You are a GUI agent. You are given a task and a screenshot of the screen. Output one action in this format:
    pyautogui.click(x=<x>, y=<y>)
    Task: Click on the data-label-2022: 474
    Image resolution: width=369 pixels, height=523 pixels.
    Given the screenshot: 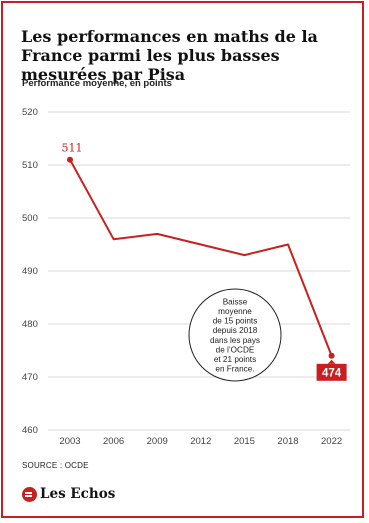 What is the action you would take?
    pyautogui.click(x=332, y=373)
    